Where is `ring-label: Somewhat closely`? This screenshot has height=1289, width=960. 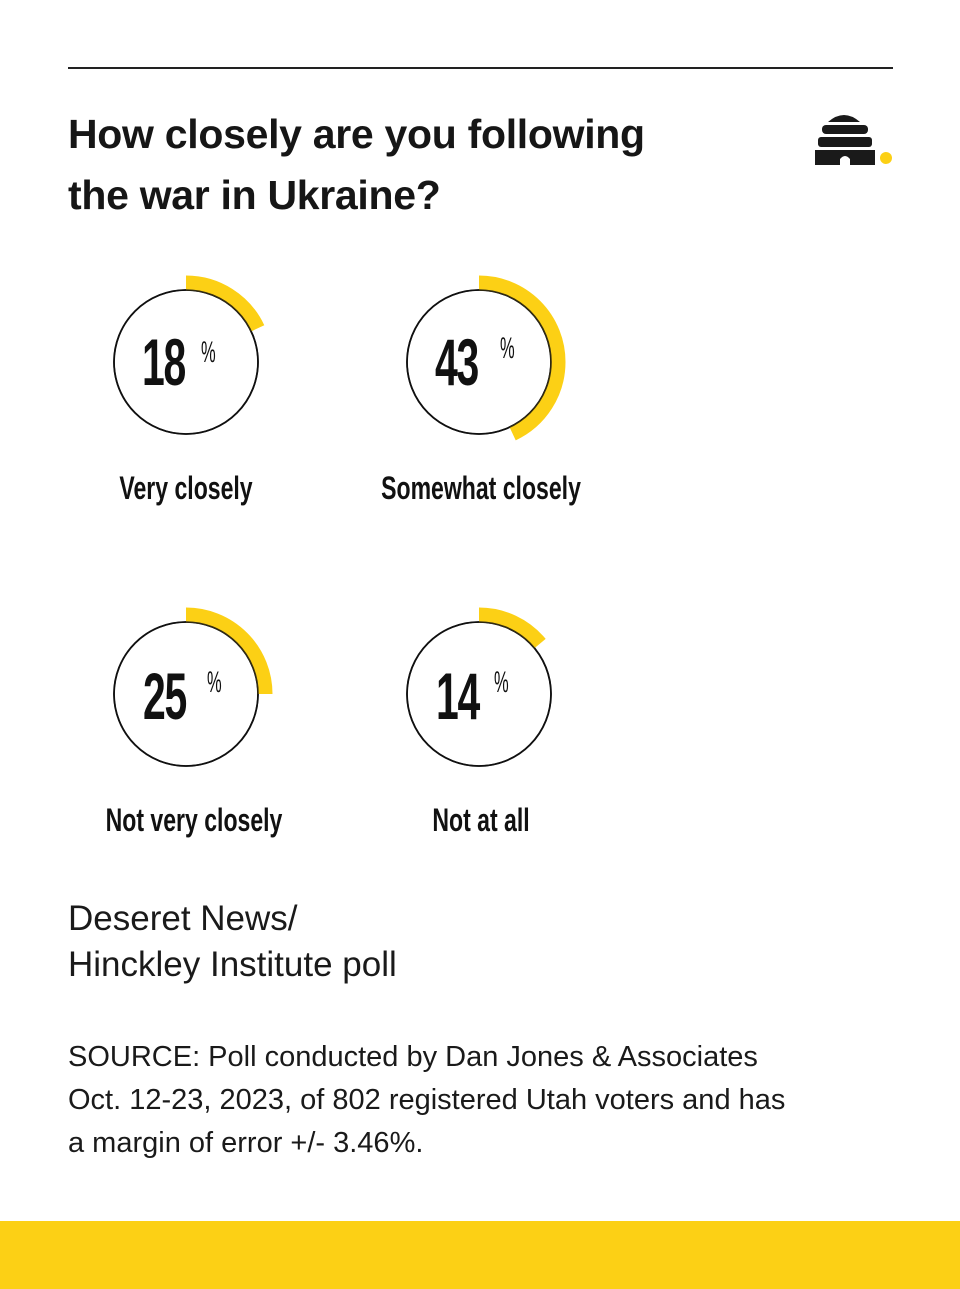
ring-label: Somewhat closely is located at coordinates (481, 488).